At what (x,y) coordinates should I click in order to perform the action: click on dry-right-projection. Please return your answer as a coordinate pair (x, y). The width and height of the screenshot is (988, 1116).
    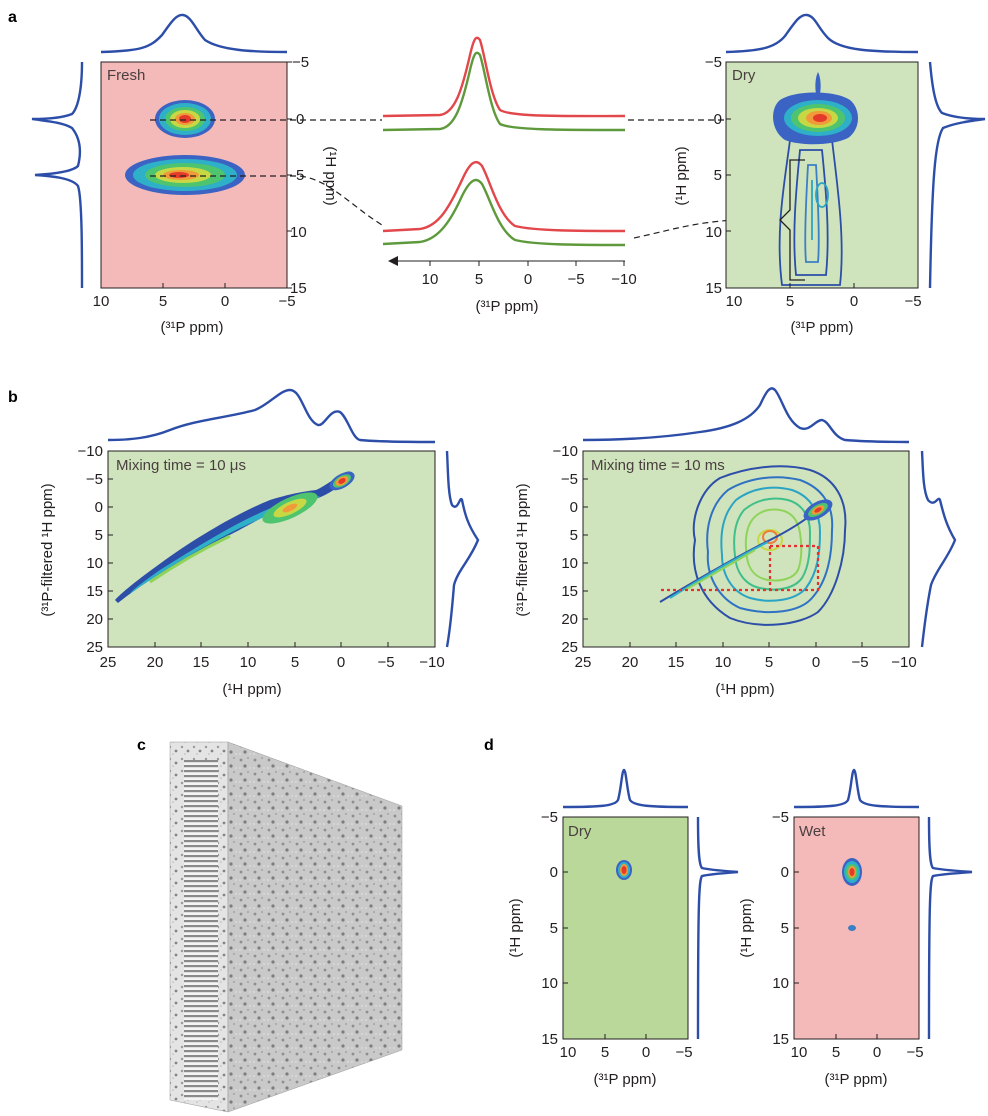
    Looking at the image, I should click on (957, 175).